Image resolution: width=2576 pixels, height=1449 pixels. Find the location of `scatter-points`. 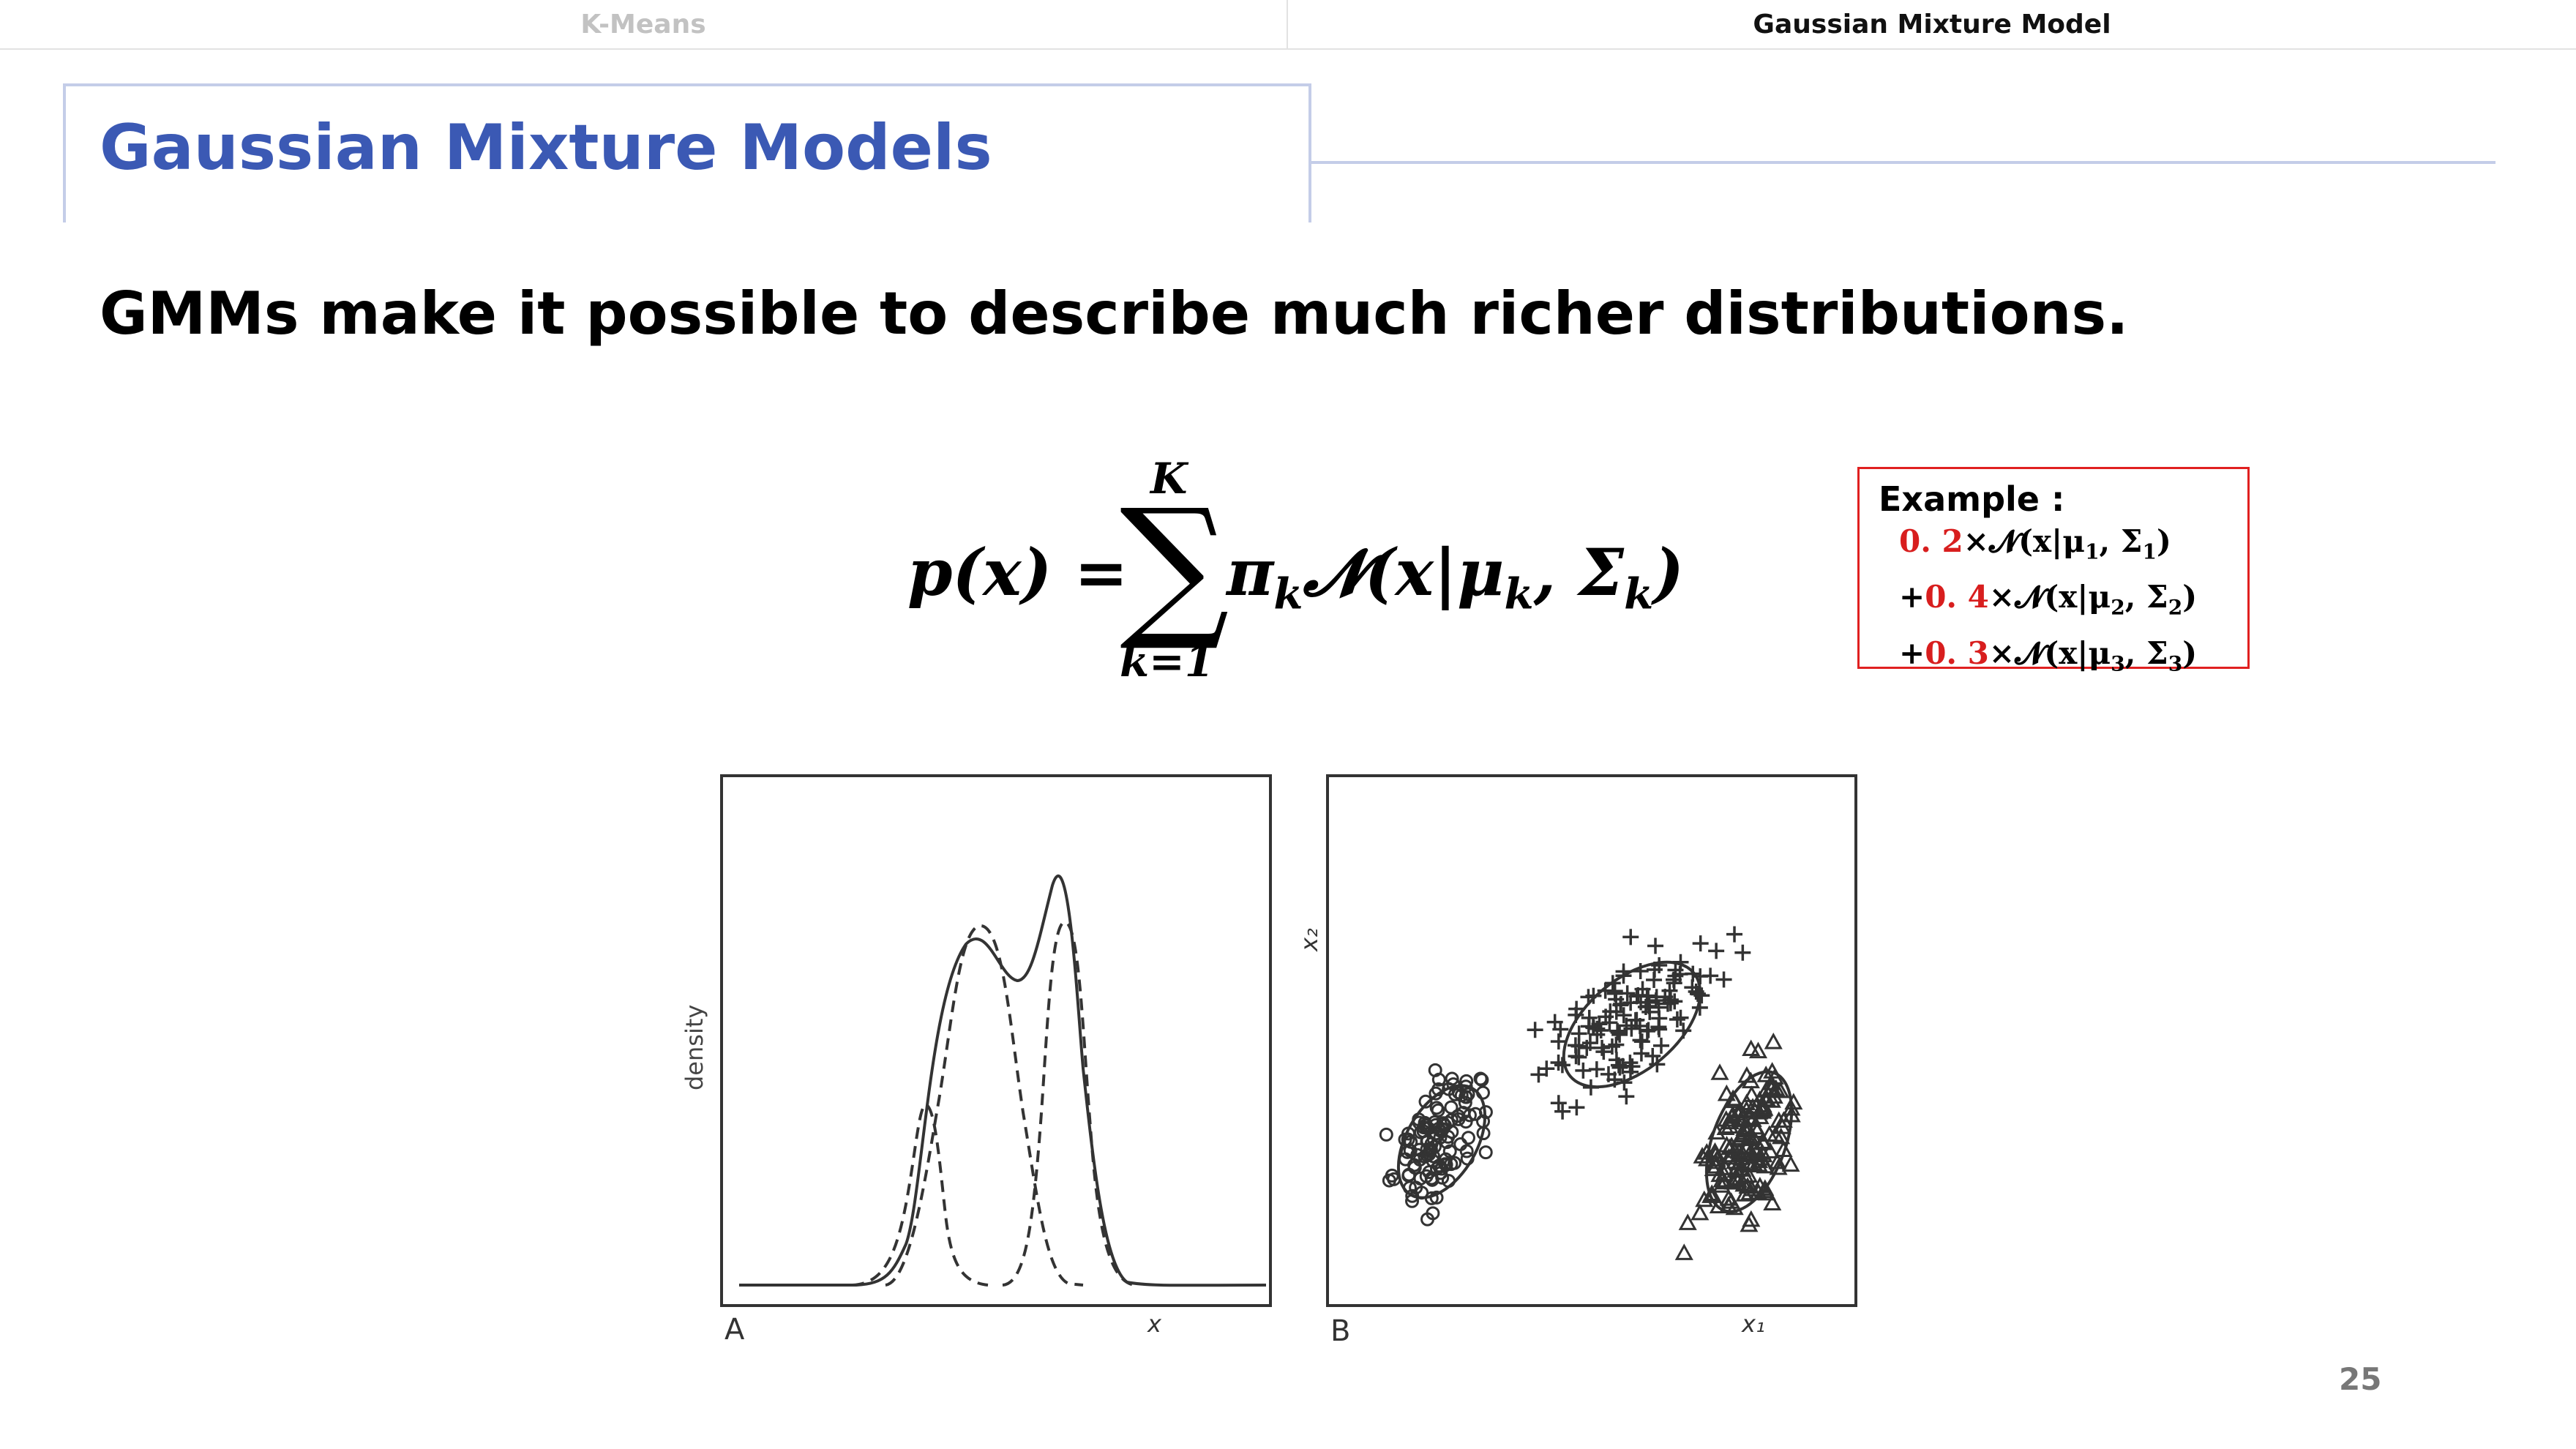

scatter-points is located at coordinates (1591, 1093).